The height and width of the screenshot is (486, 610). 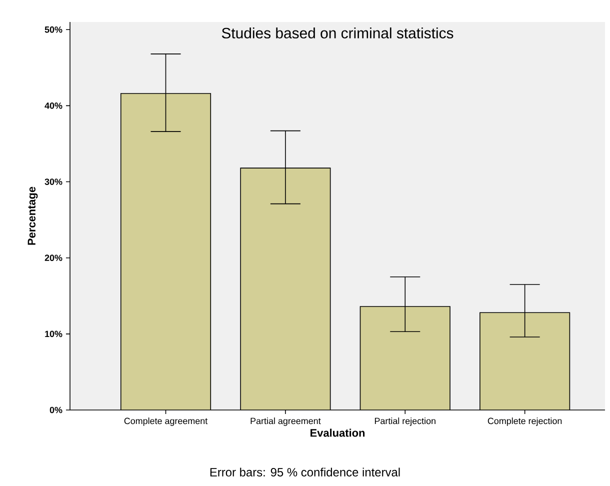 What do you see at coordinates (166, 422) in the screenshot?
I see `x-tick-label: Complete agreement` at bounding box center [166, 422].